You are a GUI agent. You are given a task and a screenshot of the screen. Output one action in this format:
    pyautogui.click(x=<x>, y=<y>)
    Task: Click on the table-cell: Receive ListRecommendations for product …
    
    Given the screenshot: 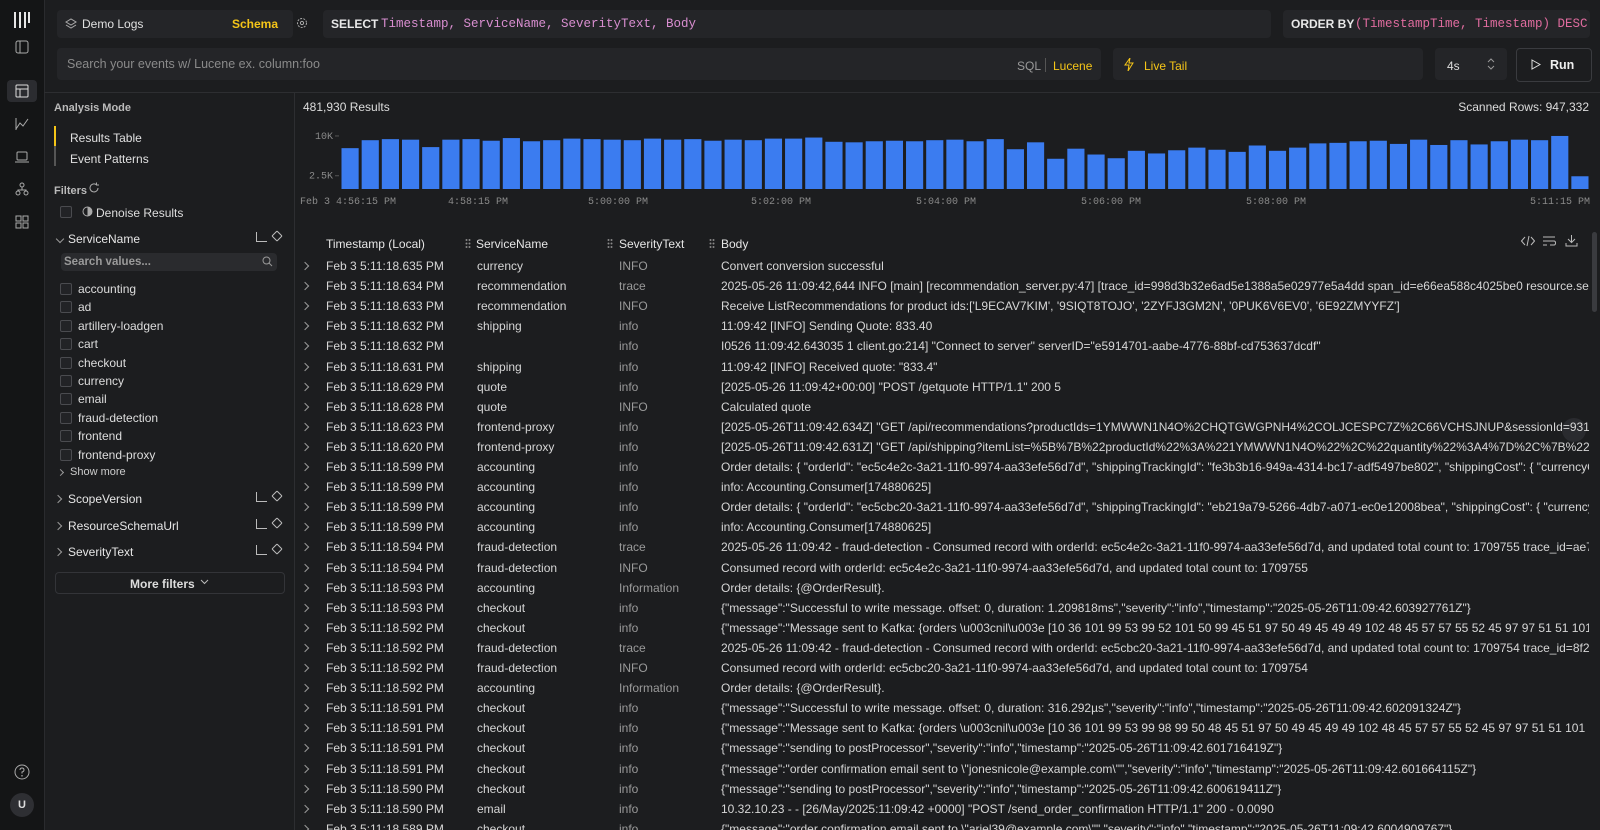 What is the action you would take?
    pyautogui.click(x=1060, y=306)
    